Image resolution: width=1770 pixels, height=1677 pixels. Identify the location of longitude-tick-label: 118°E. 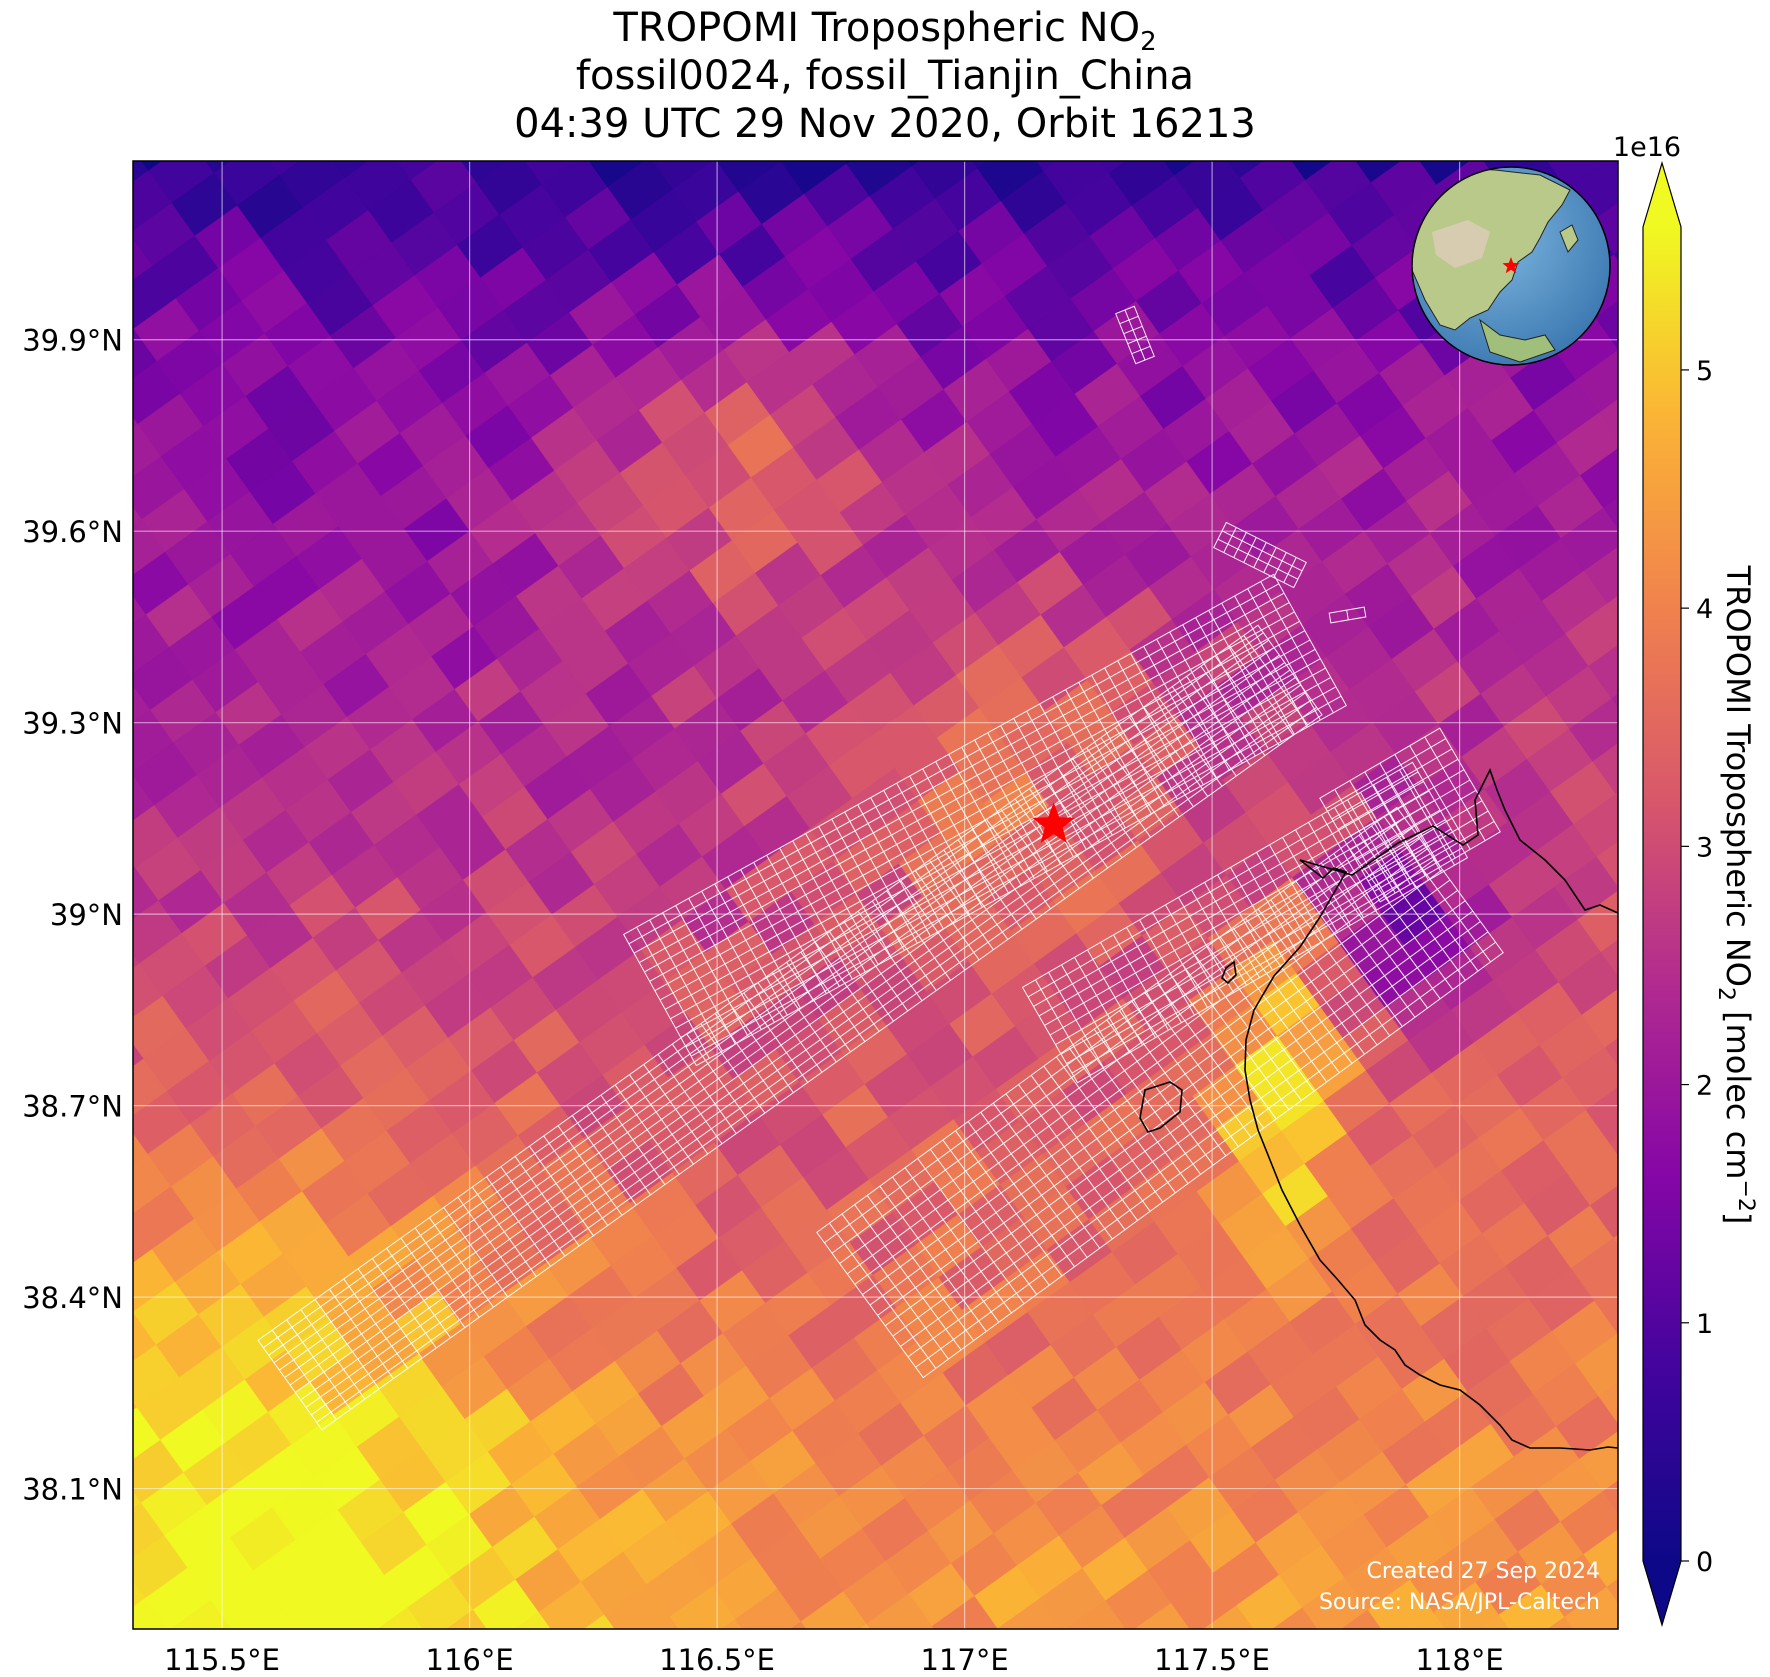
(1460, 1660).